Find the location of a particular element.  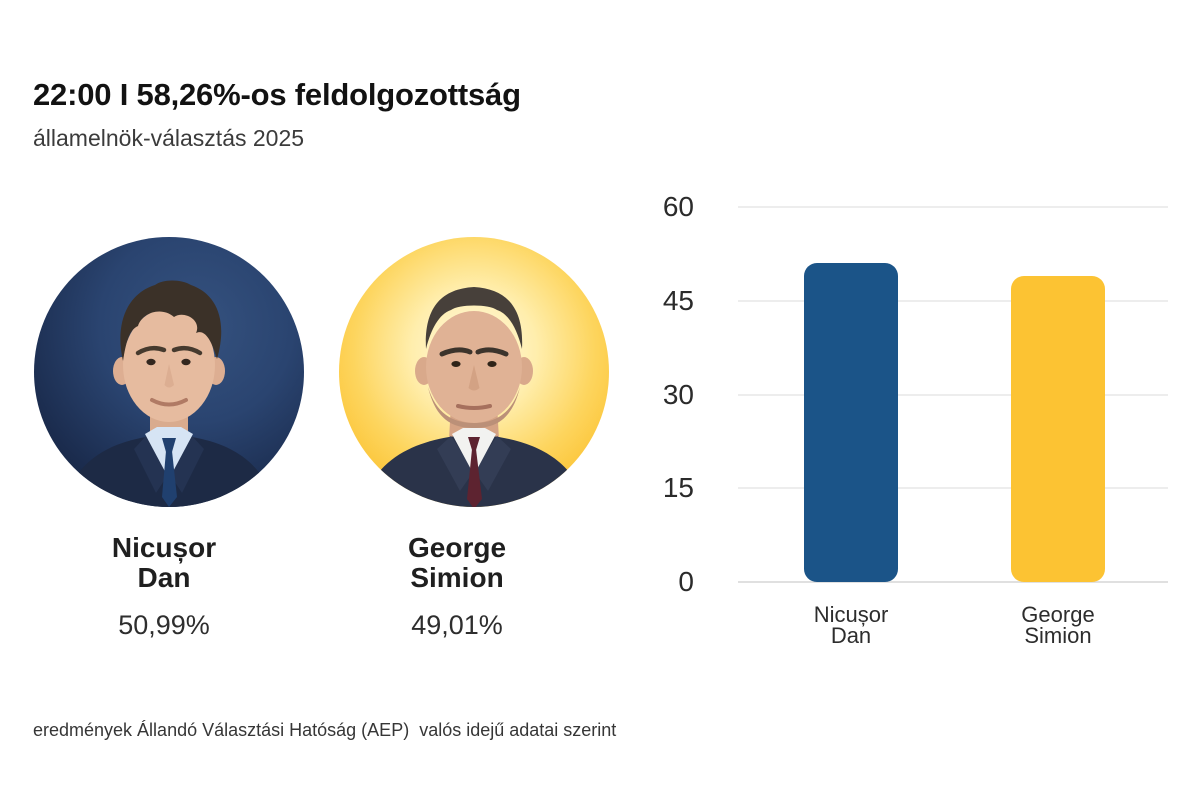

candidate-percent-george-simion: 49,01% is located at coordinates (457, 625).